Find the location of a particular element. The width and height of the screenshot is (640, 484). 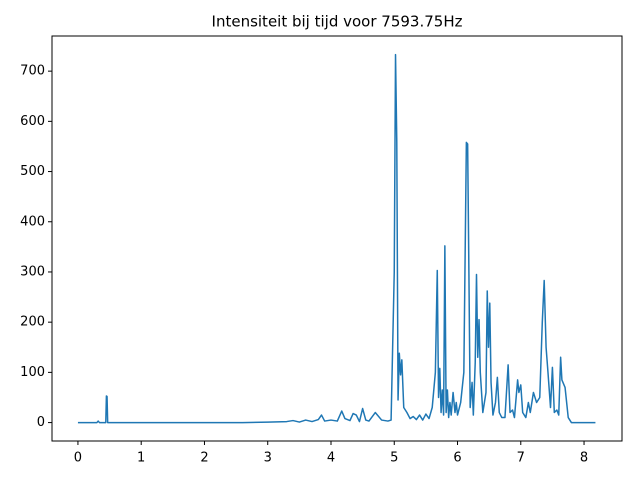

x-tick-label: 5 is located at coordinates (394, 458).